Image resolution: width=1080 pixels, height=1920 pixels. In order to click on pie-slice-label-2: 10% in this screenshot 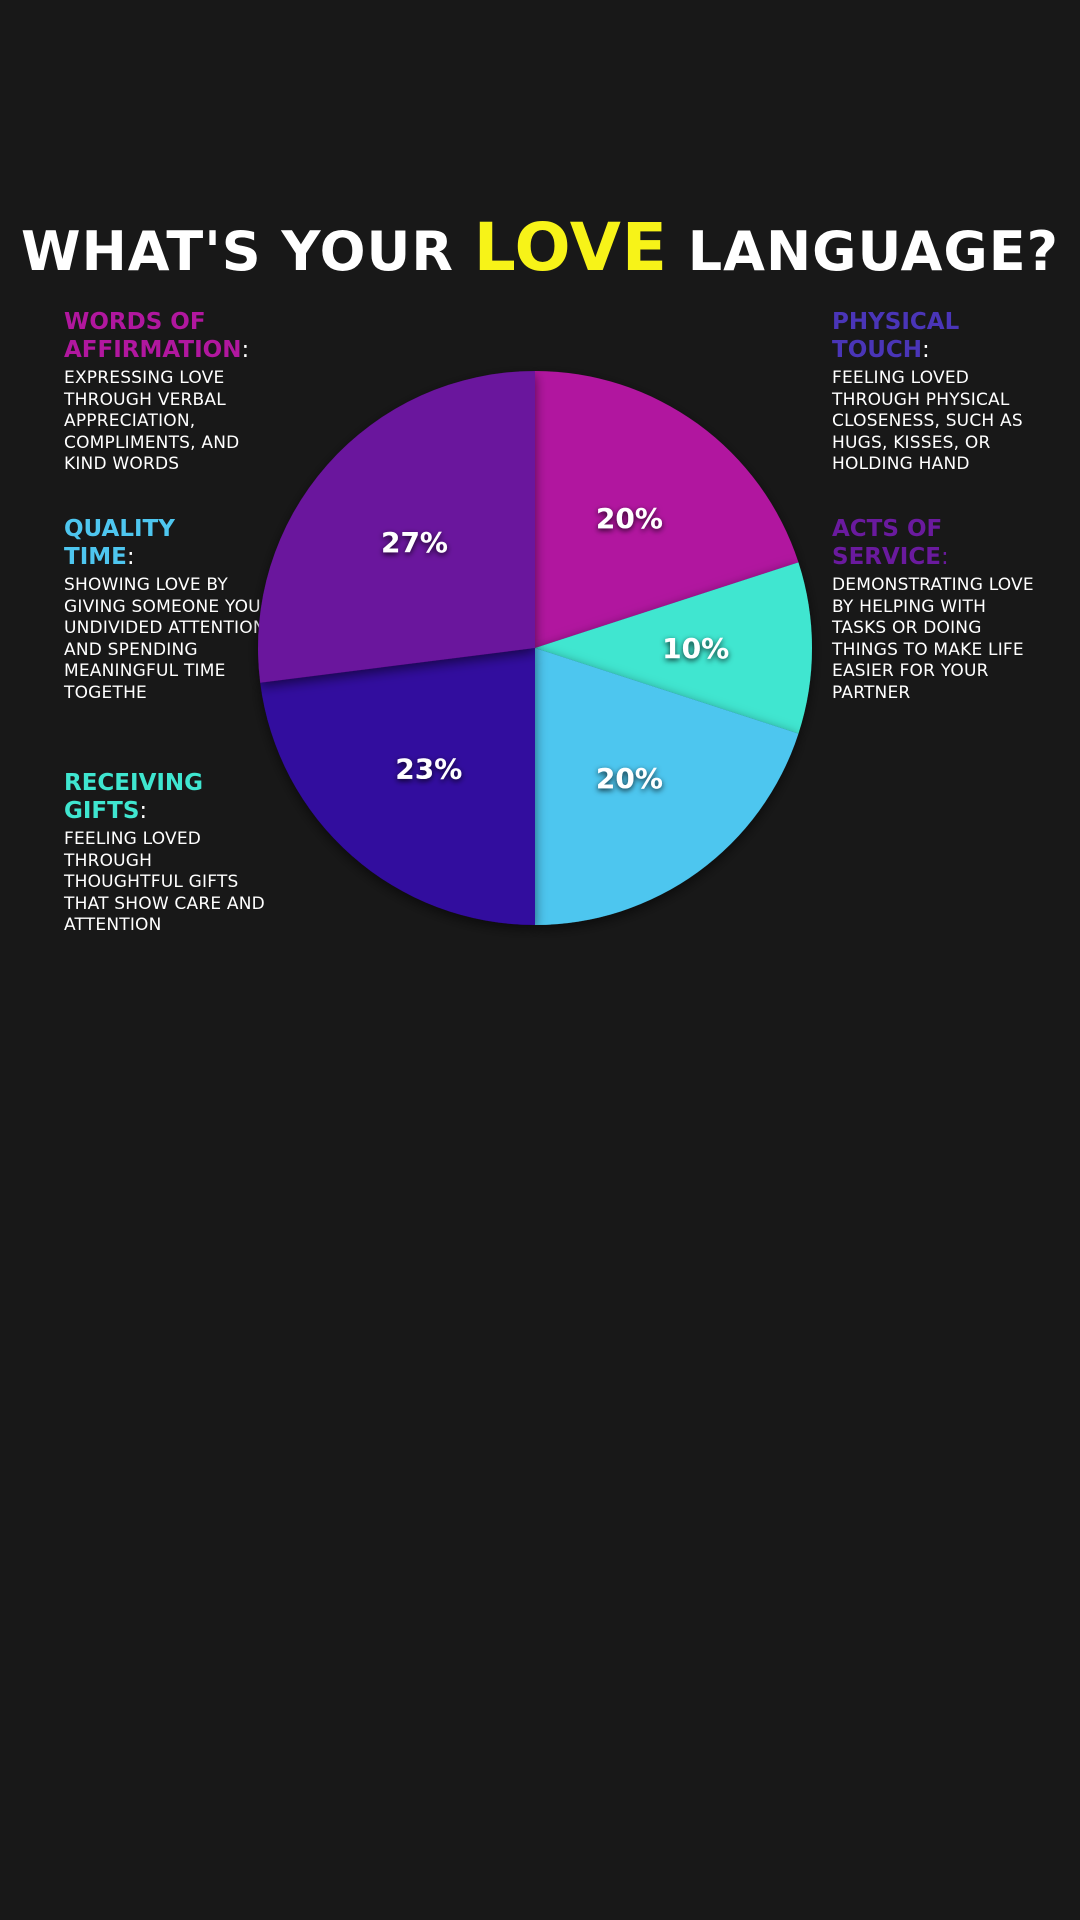, I will do `click(695, 648)`.